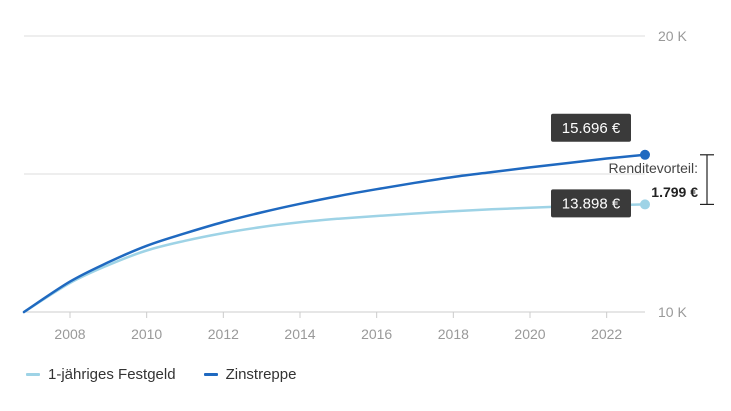 The height and width of the screenshot is (411, 731). What do you see at coordinates (223, 334) in the screenshot?
I see `x-tick-label: 2012` at bounding box center [223, 334].